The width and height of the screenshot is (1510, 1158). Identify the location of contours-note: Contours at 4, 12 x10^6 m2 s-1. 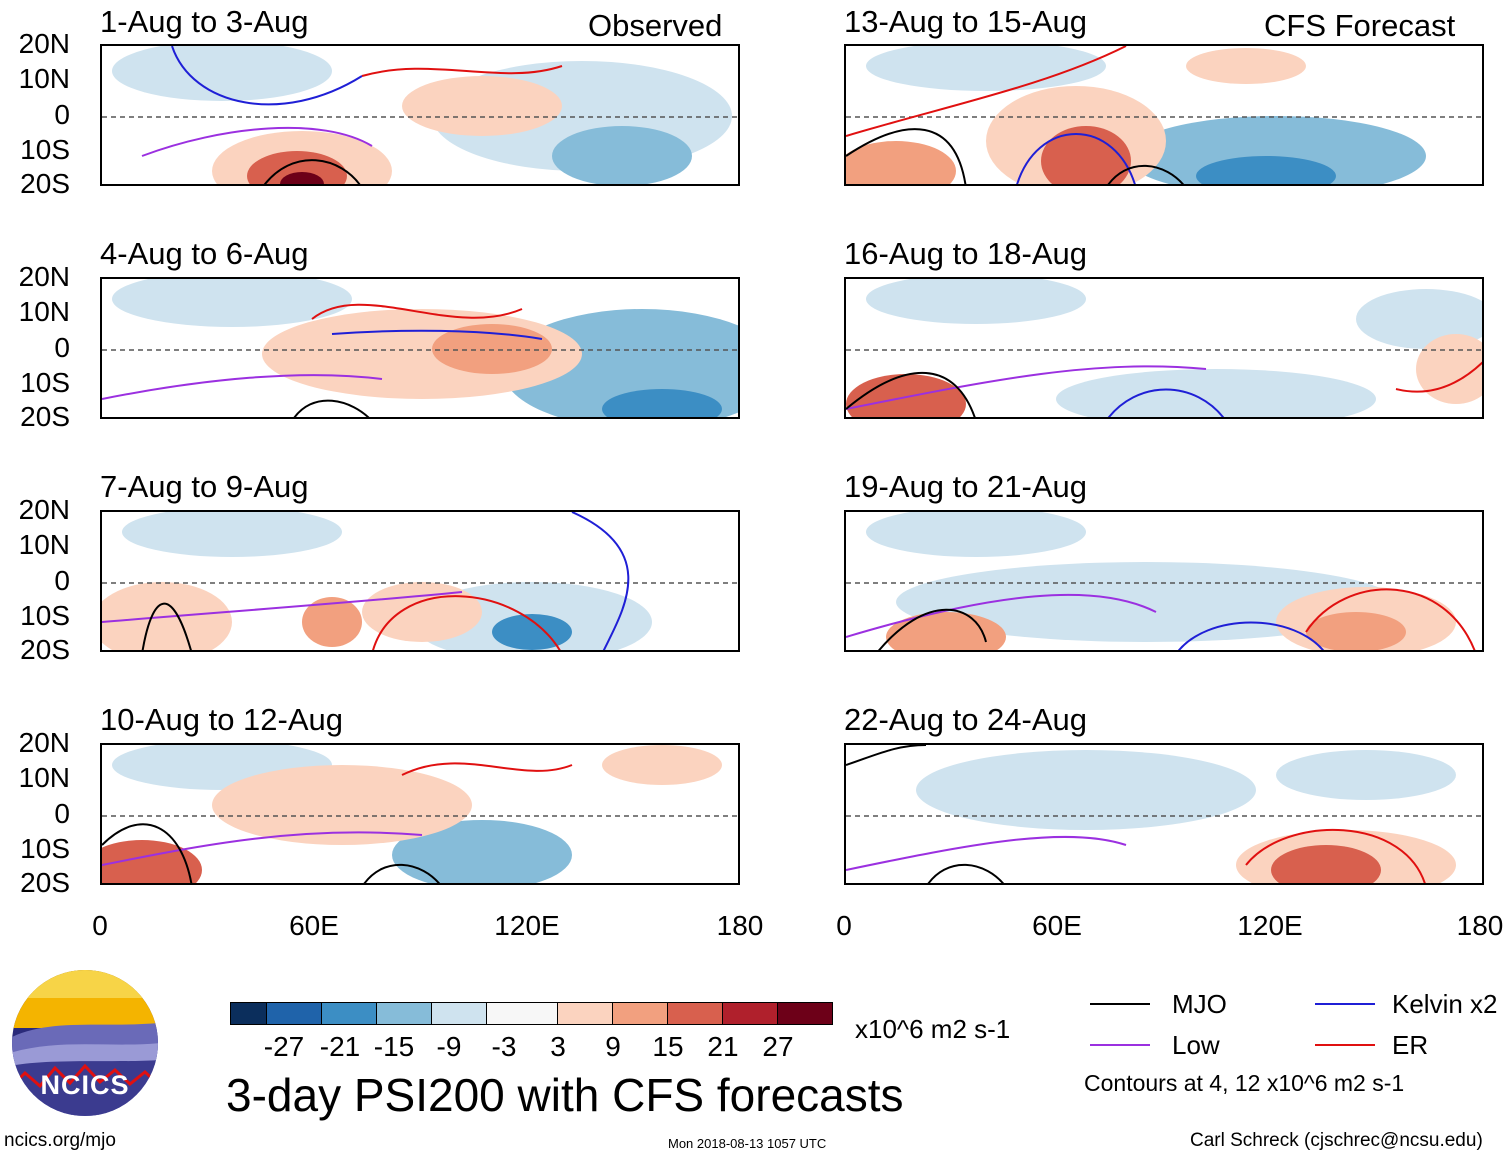
(1244, 1083).